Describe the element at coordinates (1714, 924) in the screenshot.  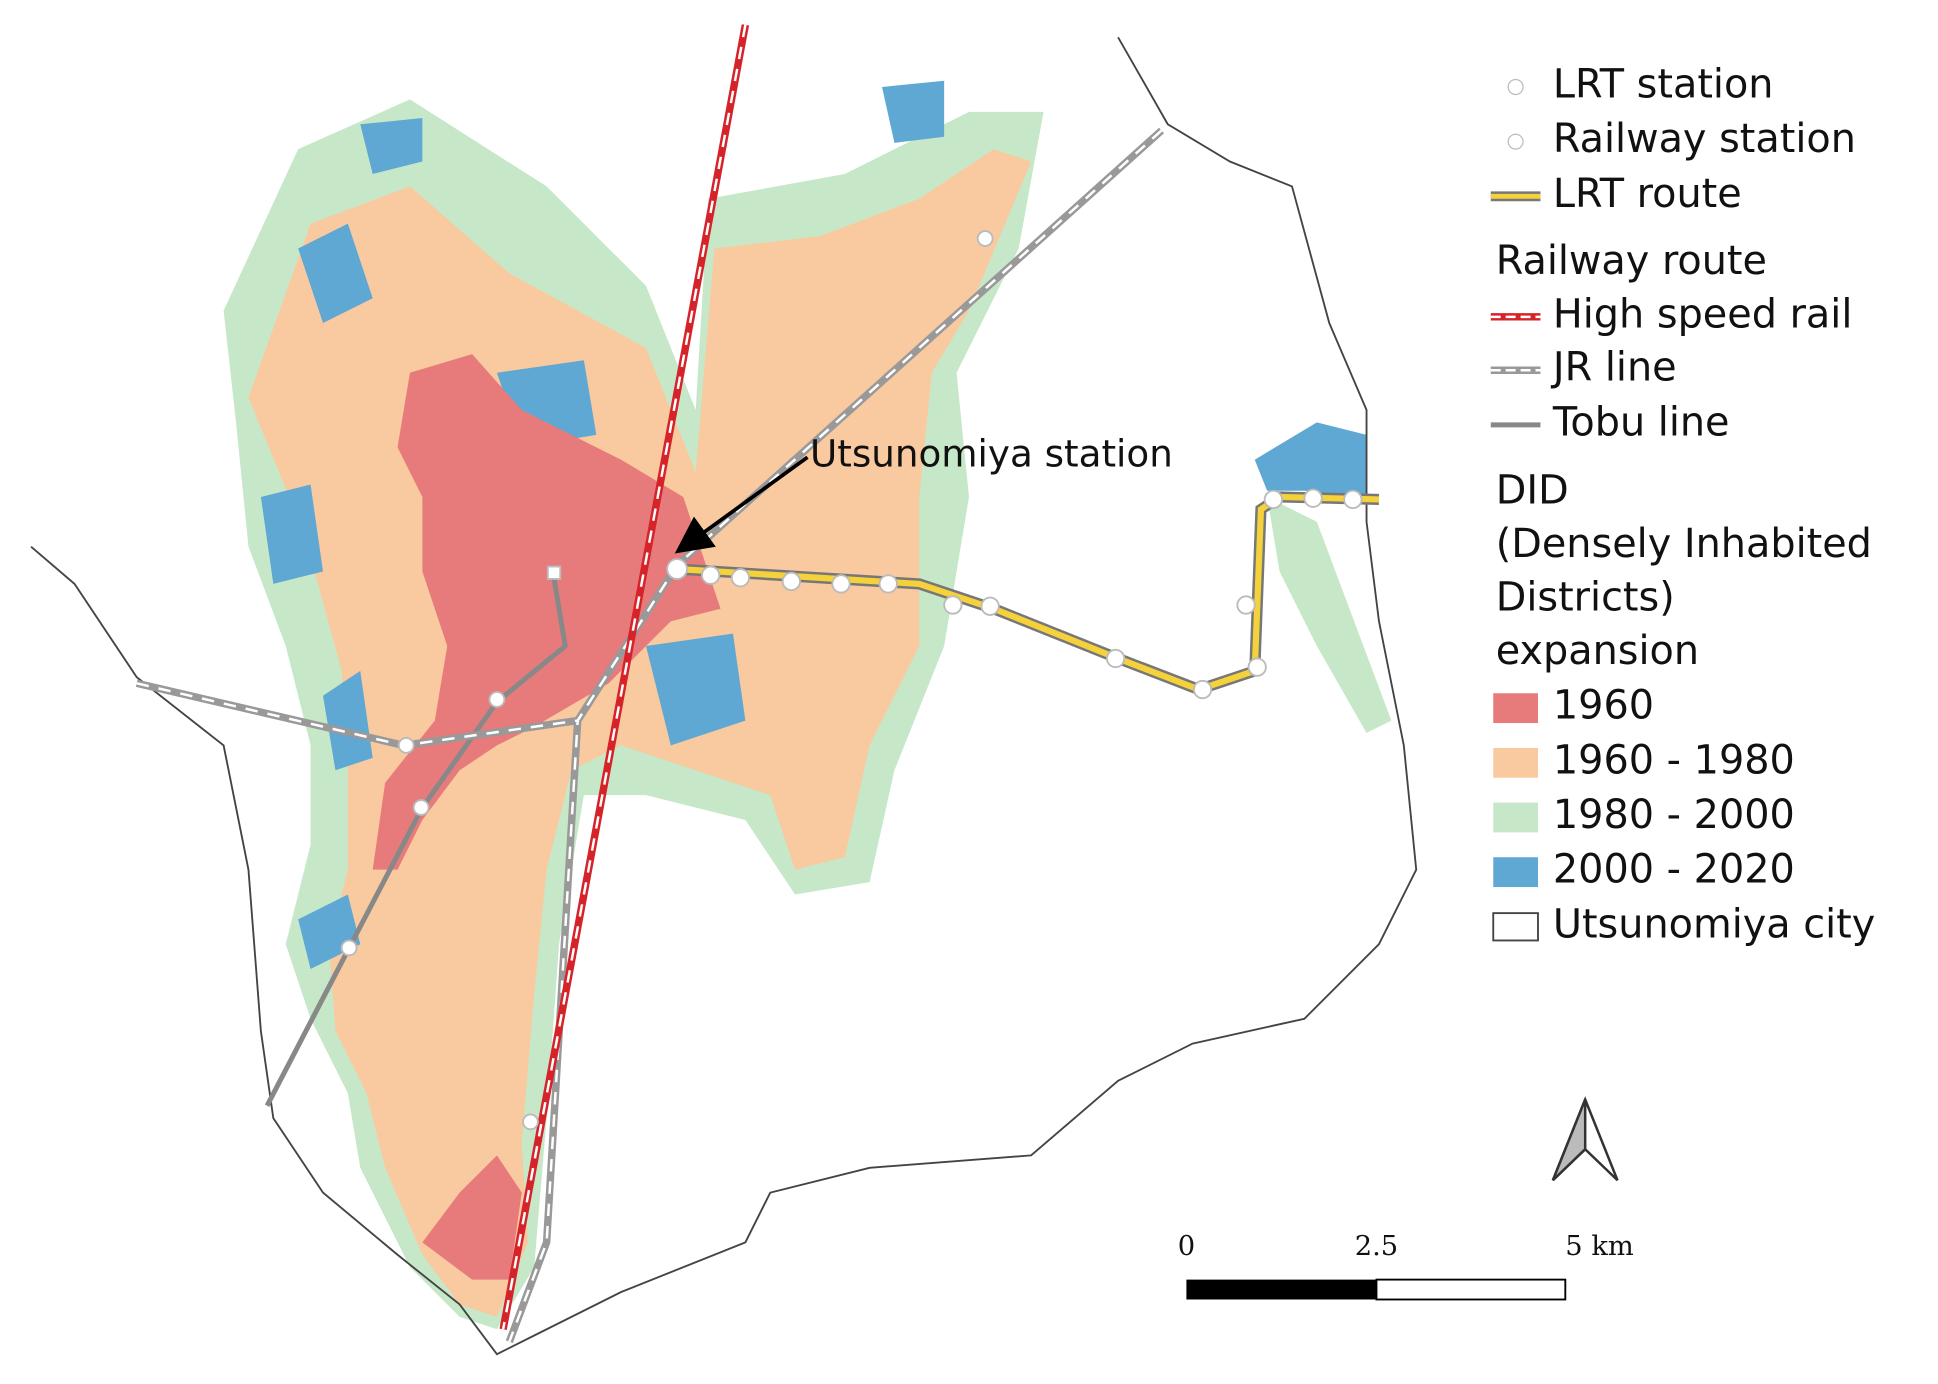
I see `legend-label: Utsunomiya city` at that location.